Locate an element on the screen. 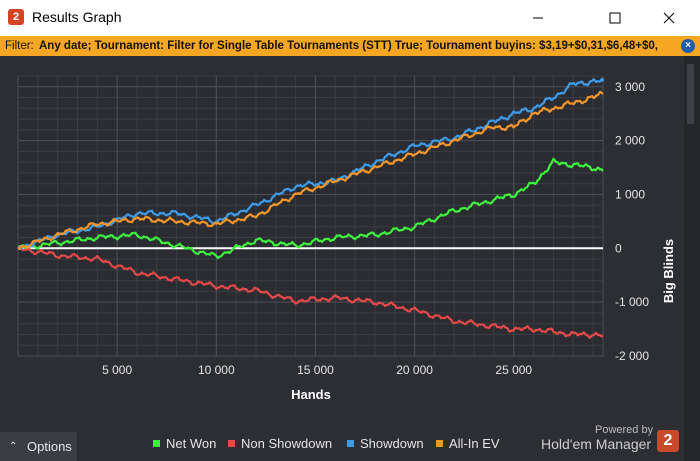 This screenshot has height=461, width=700. x-tick-label: 10 000 is located at coordinates (216, 370).